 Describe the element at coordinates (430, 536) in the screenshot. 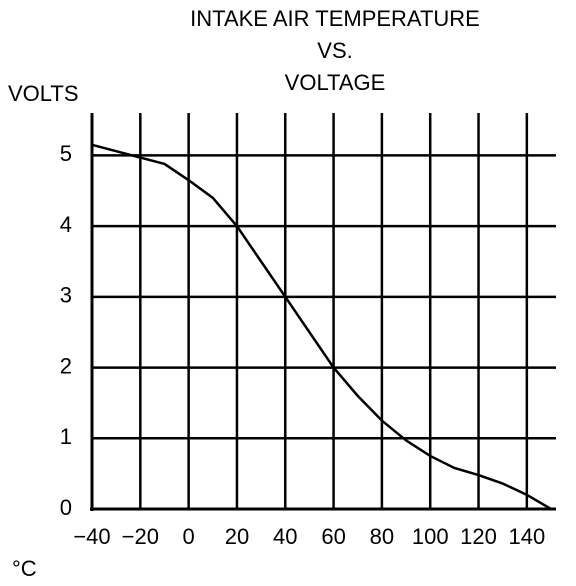

I see `x-tick-label: 100` at that location.